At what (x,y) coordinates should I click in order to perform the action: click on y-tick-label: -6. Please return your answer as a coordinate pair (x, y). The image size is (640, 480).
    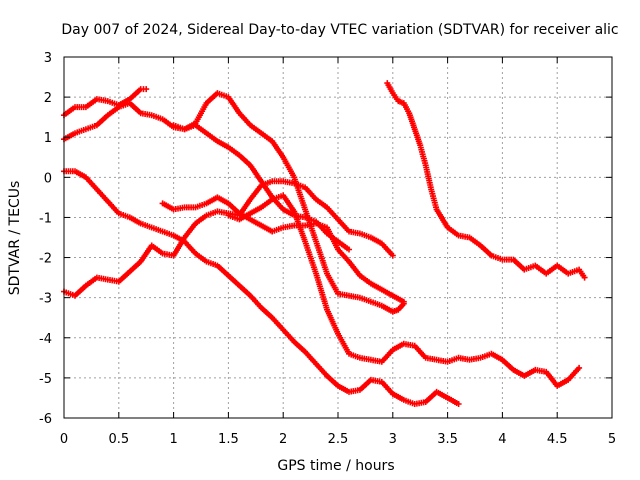
    Looking at the image, I should click on (45, 419).